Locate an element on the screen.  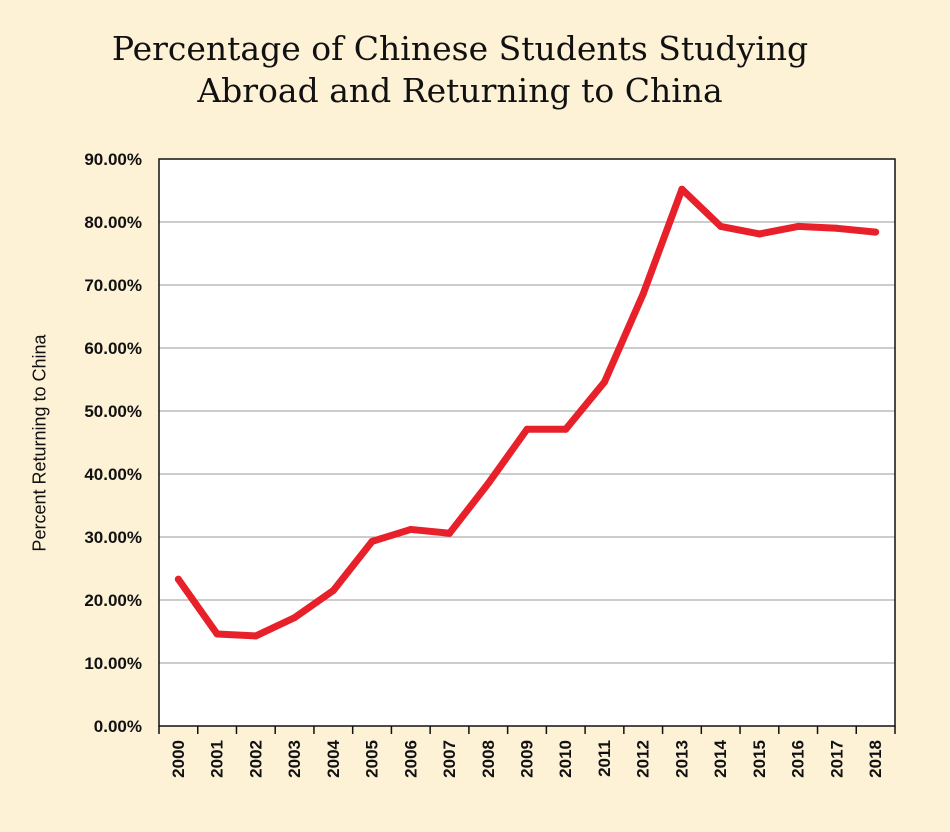
x-tick-label: 2003 is located at coordinates (294, 759).